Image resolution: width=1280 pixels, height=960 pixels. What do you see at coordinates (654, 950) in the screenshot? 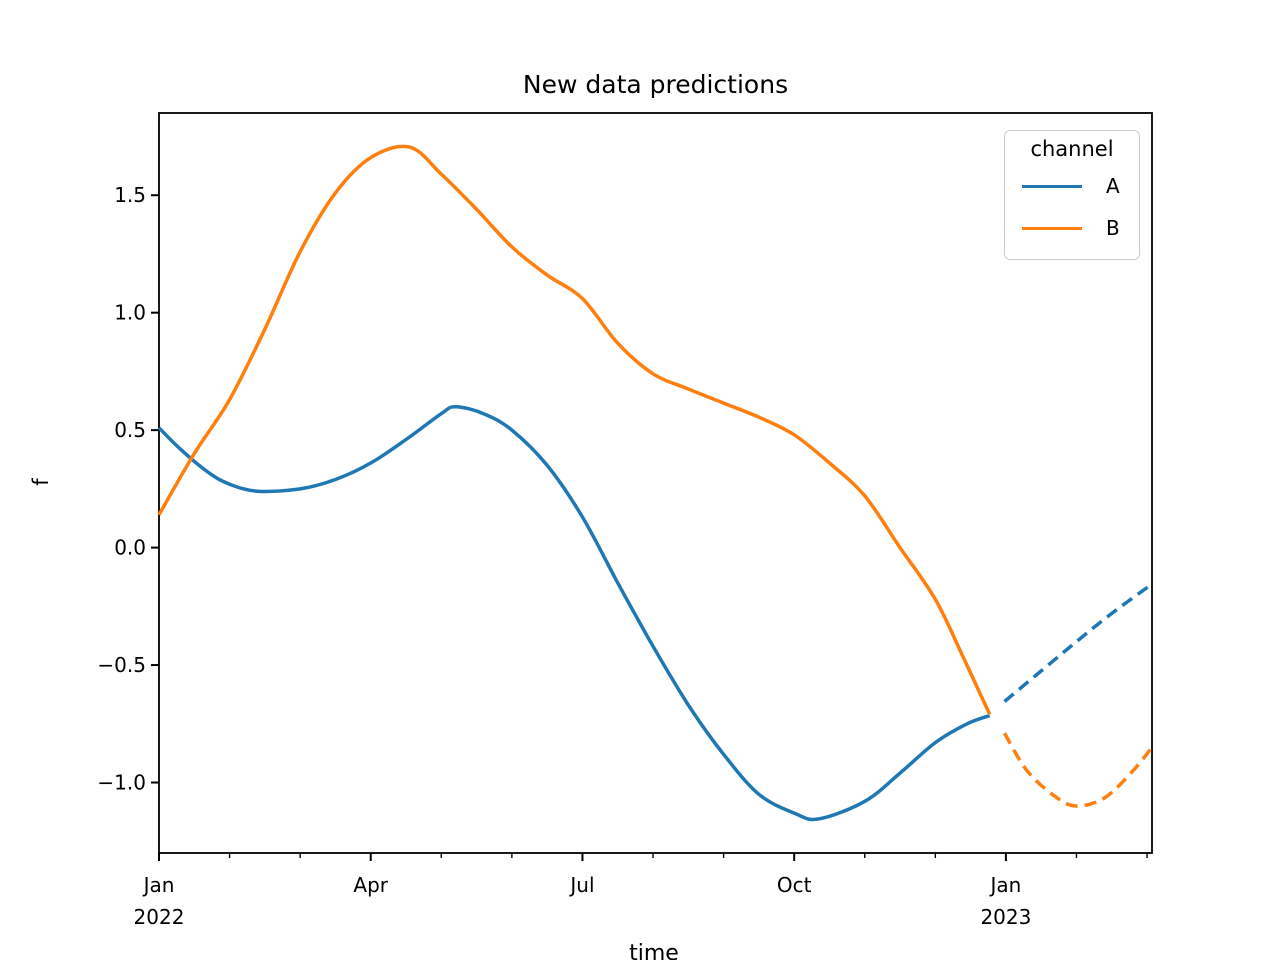
I see `x-axis-label: time` at bounding box center [654, 950].